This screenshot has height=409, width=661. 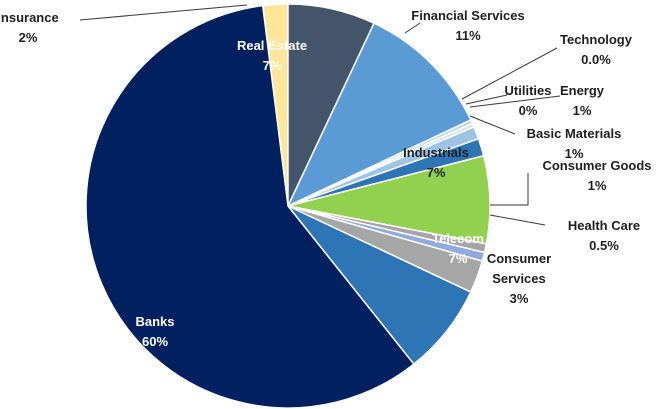 What do you see at coordinates (597, 185) in the screenshot?
I see `slice-value-label-consumer-goods: 1%` at bounding box center [597, 185].